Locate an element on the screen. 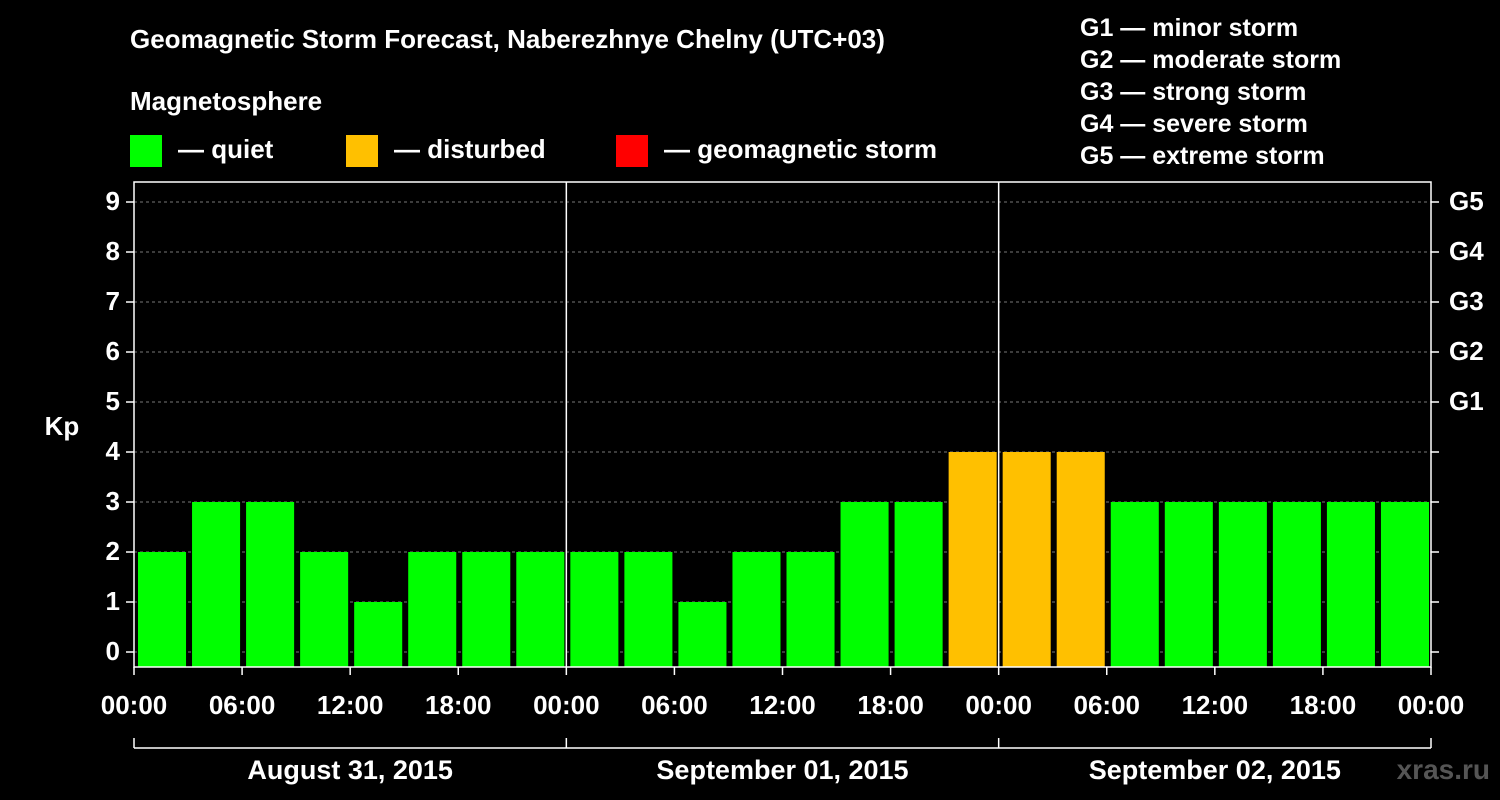  y-tick-label: 0 is located at coordinates (113, 651).